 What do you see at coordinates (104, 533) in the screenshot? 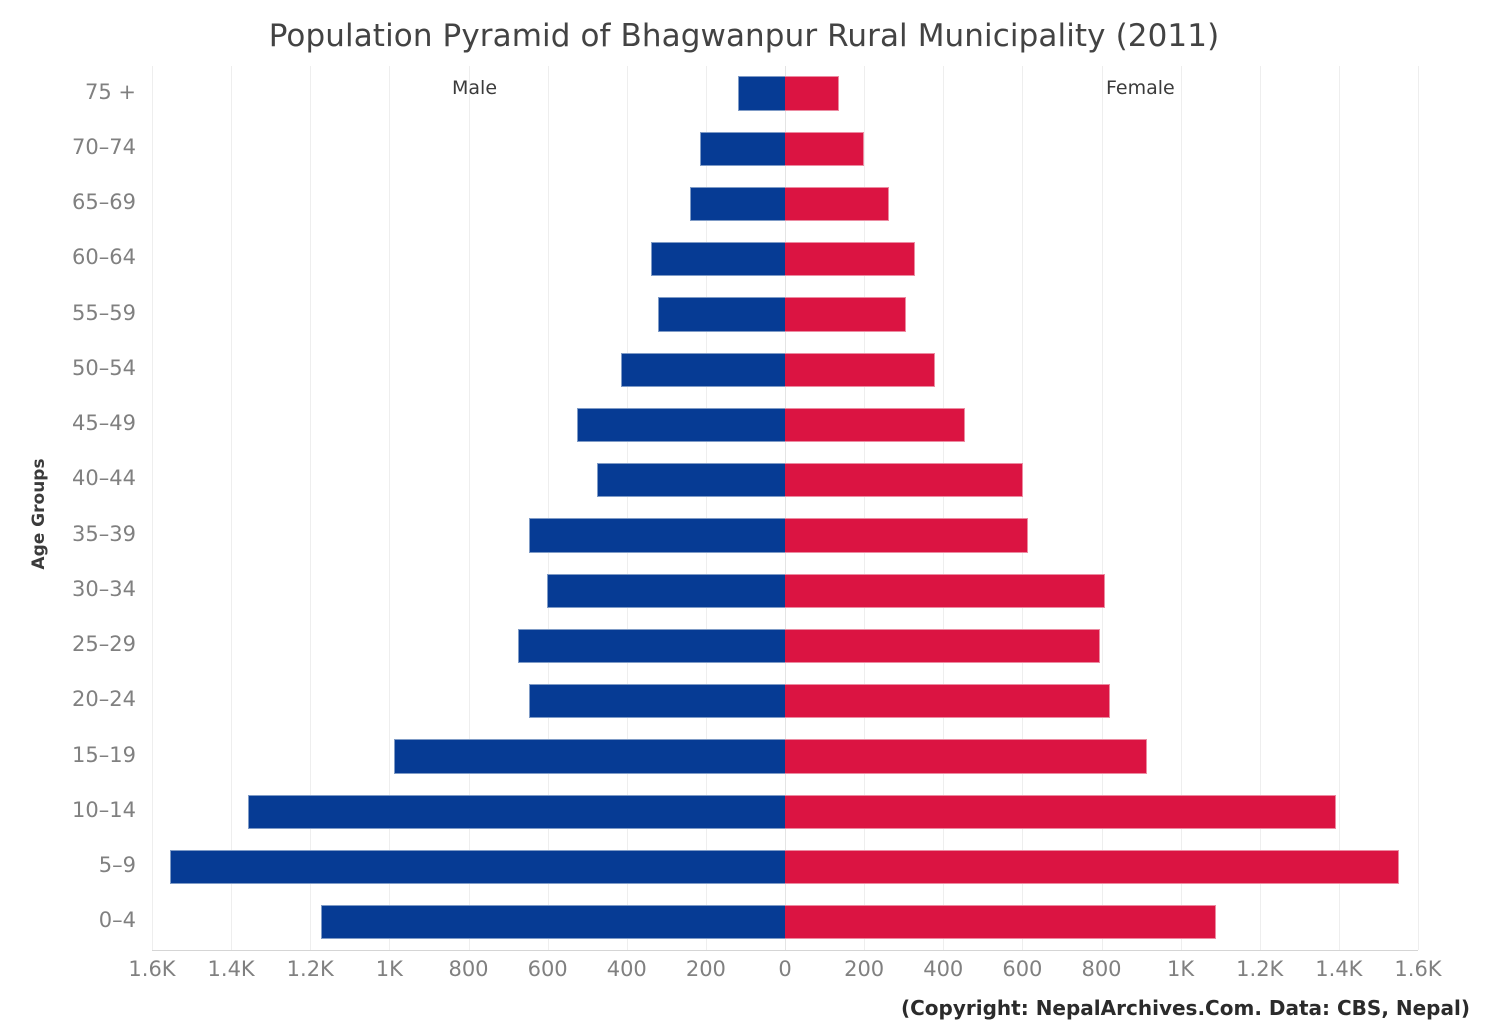
I see `y-axis-tick-label: 35–39` at bounding box center [104, 533].